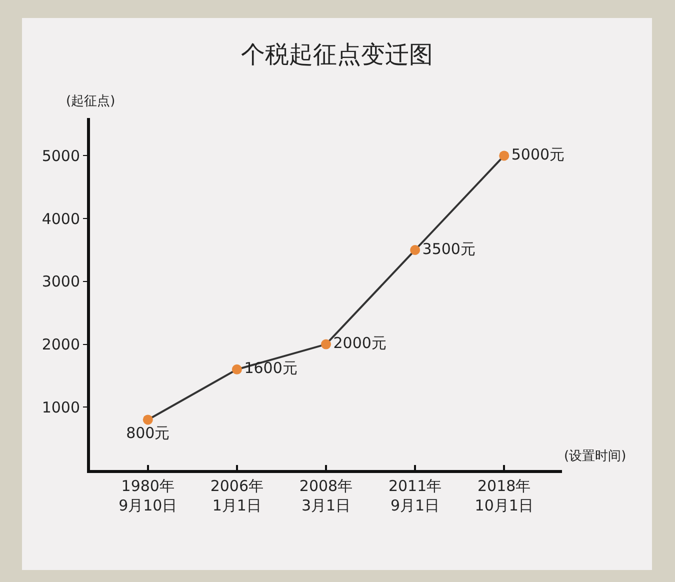 The height and width of the screenshot is (582, 675). Describe the element at coordinates (538, 154) in the screenshot. I see `data-label: 5000元` at that location.